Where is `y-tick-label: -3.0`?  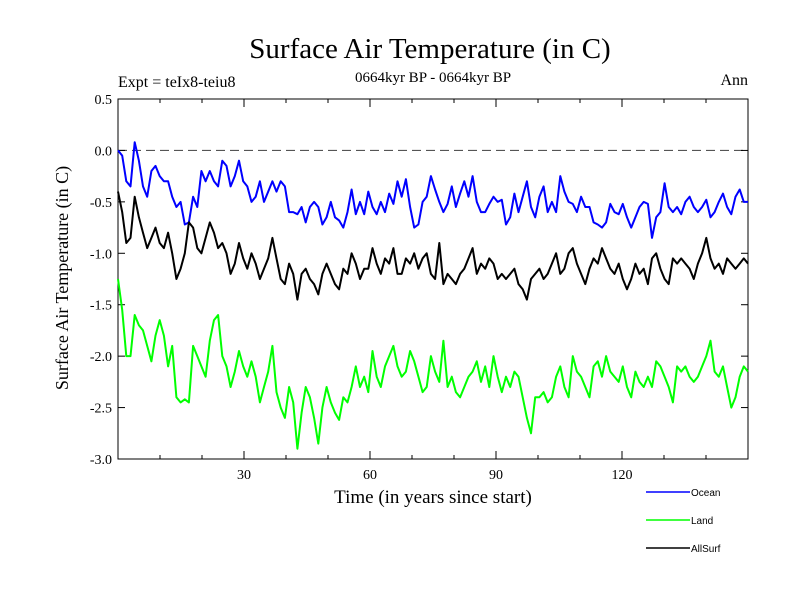 y-tick-label: -3.0 is located at coordinates (101, 460).